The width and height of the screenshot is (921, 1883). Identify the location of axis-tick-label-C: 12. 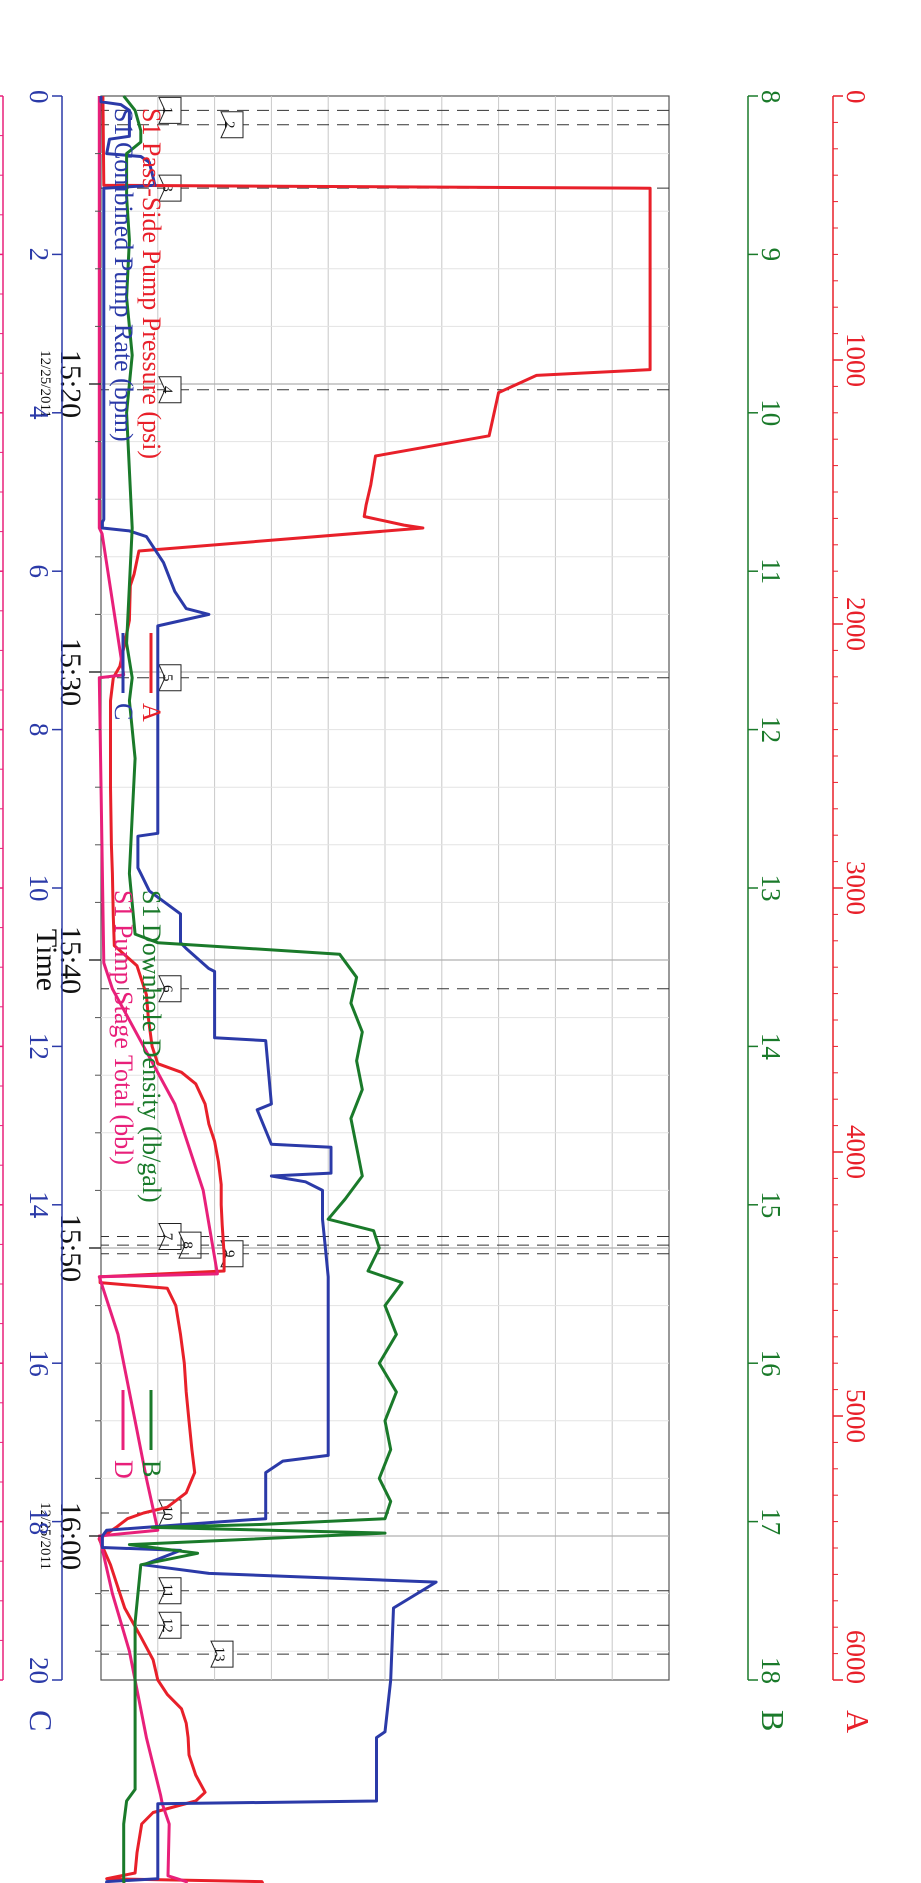
(39, 1046).